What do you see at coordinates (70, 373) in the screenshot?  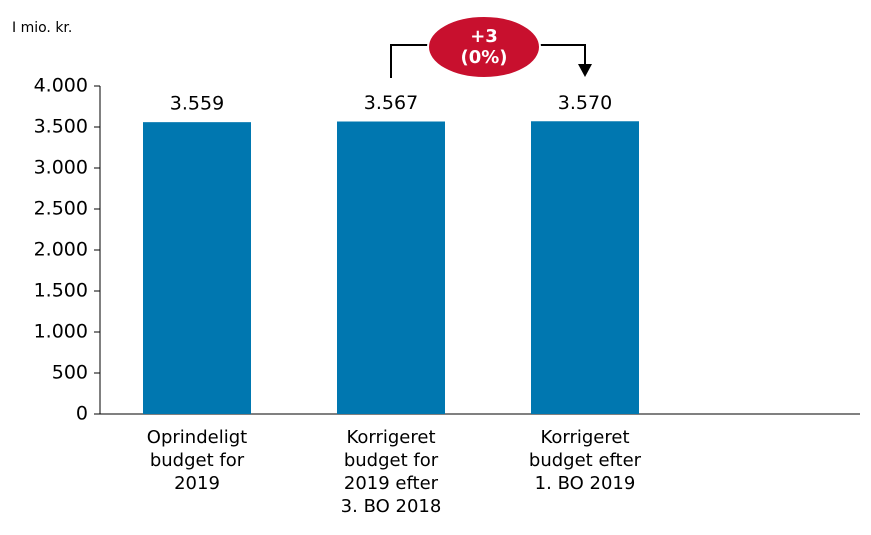 I see `y-tick-label: 500` at bounding box center [70, 373].